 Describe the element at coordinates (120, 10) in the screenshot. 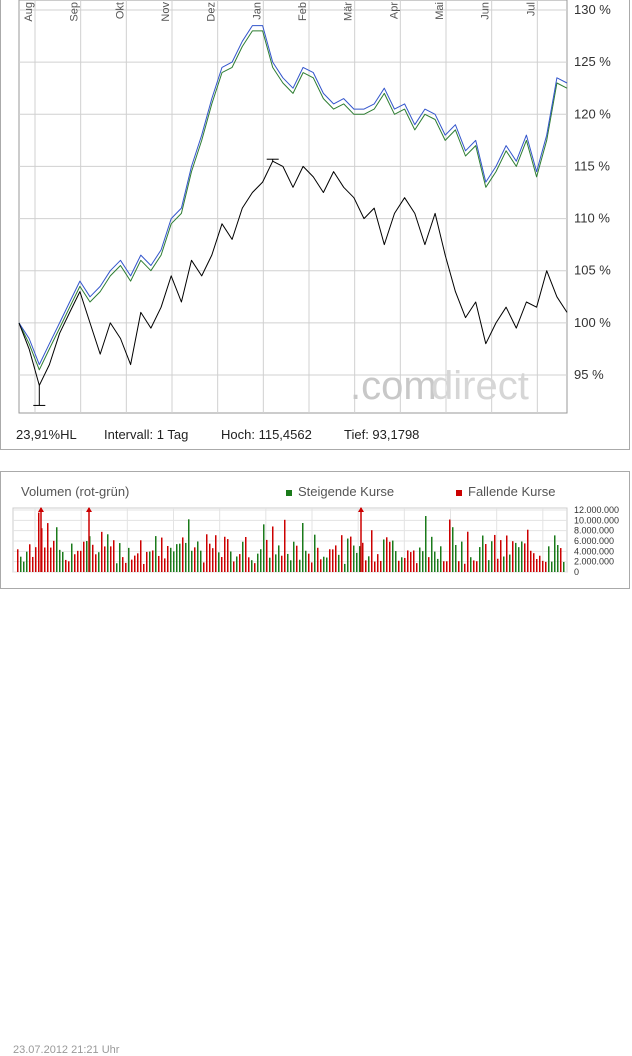

I see `month-label: Okt` at that location.